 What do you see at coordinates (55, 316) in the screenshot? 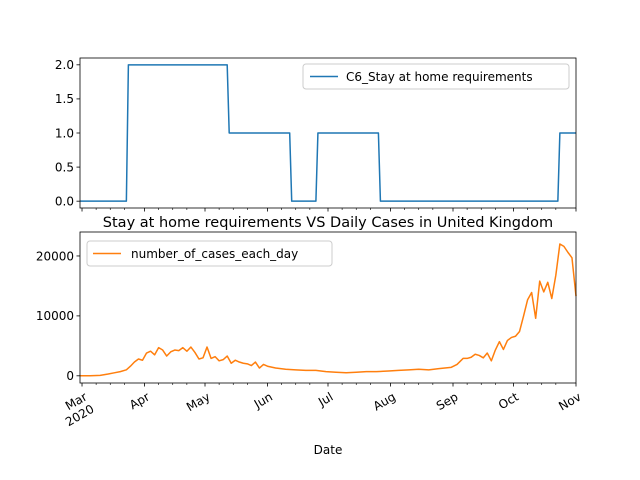
I see `bottom-y-tick-label: 10000` at bounding box center [55, 316].